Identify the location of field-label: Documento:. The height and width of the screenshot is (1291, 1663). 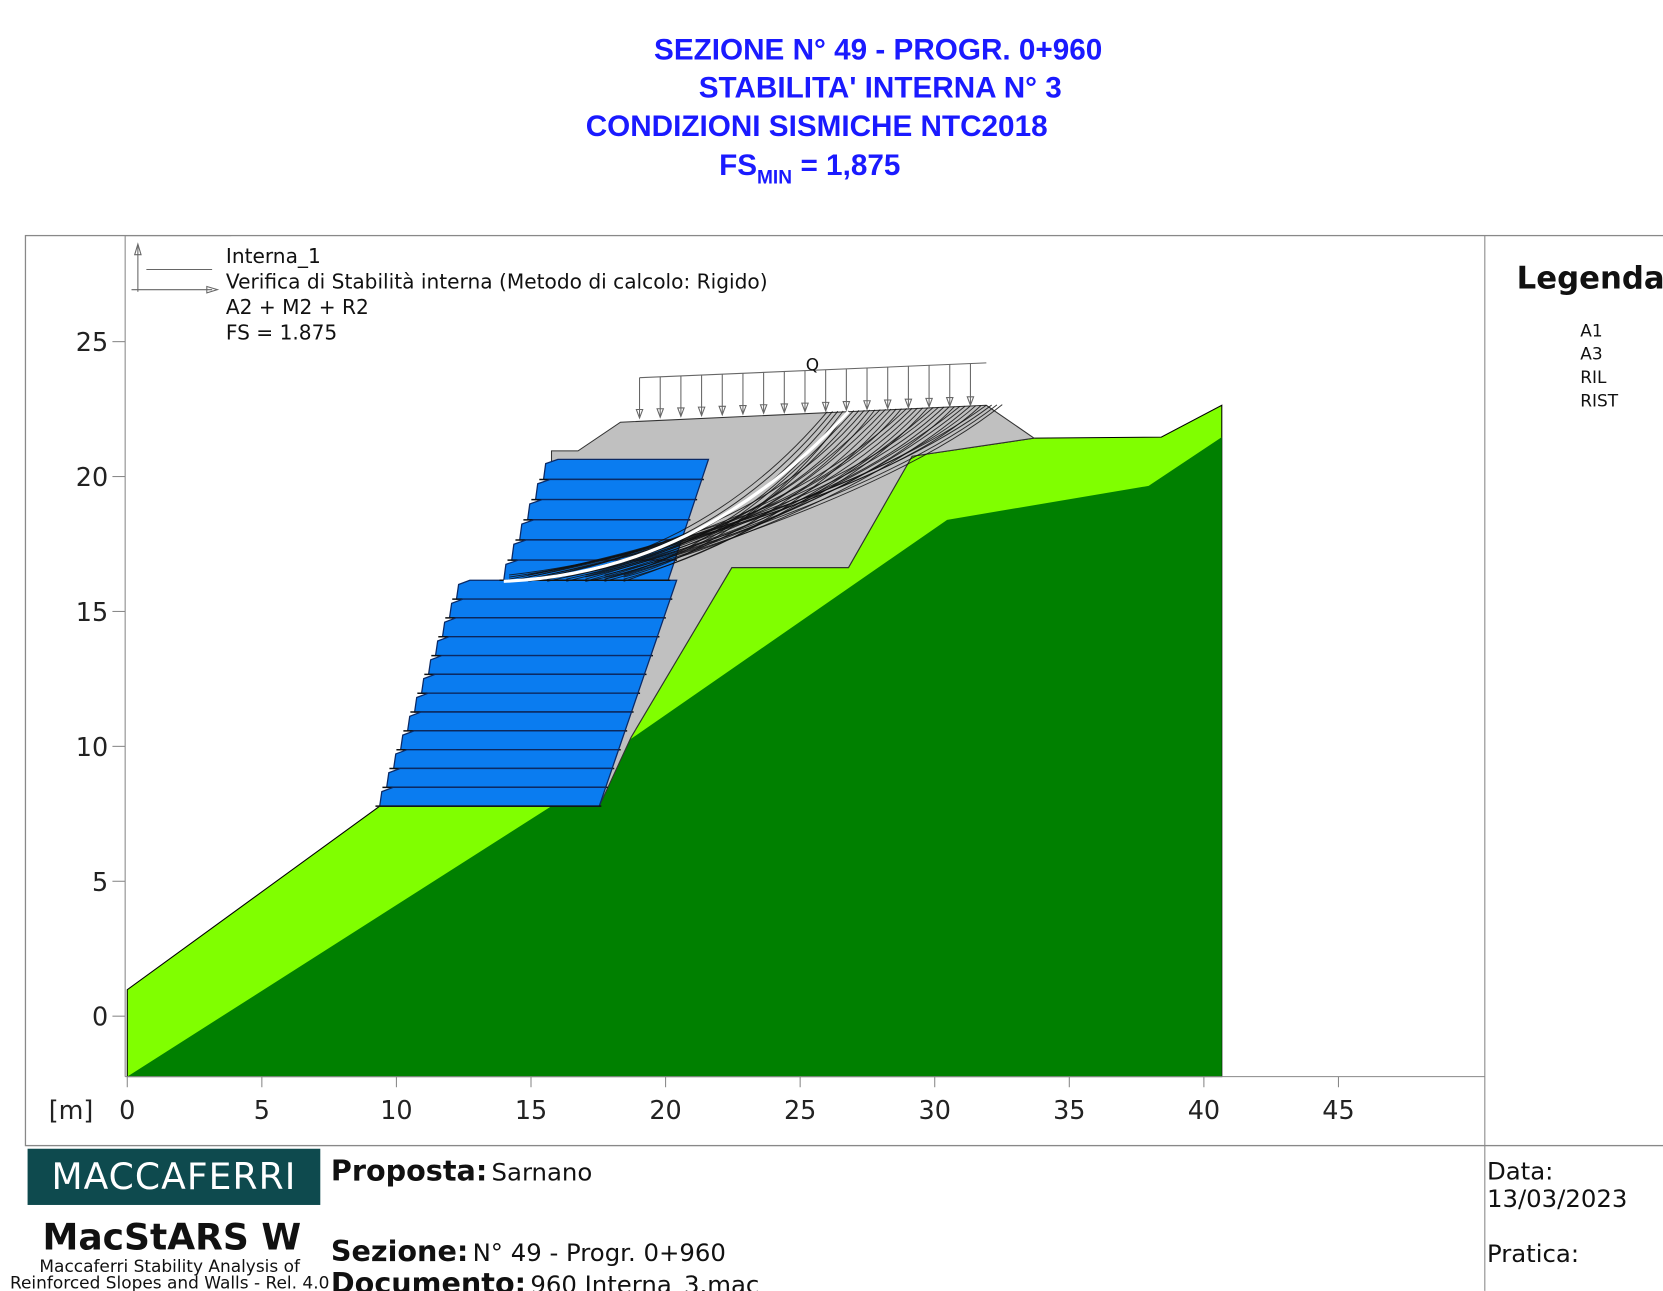
(428, 1278).